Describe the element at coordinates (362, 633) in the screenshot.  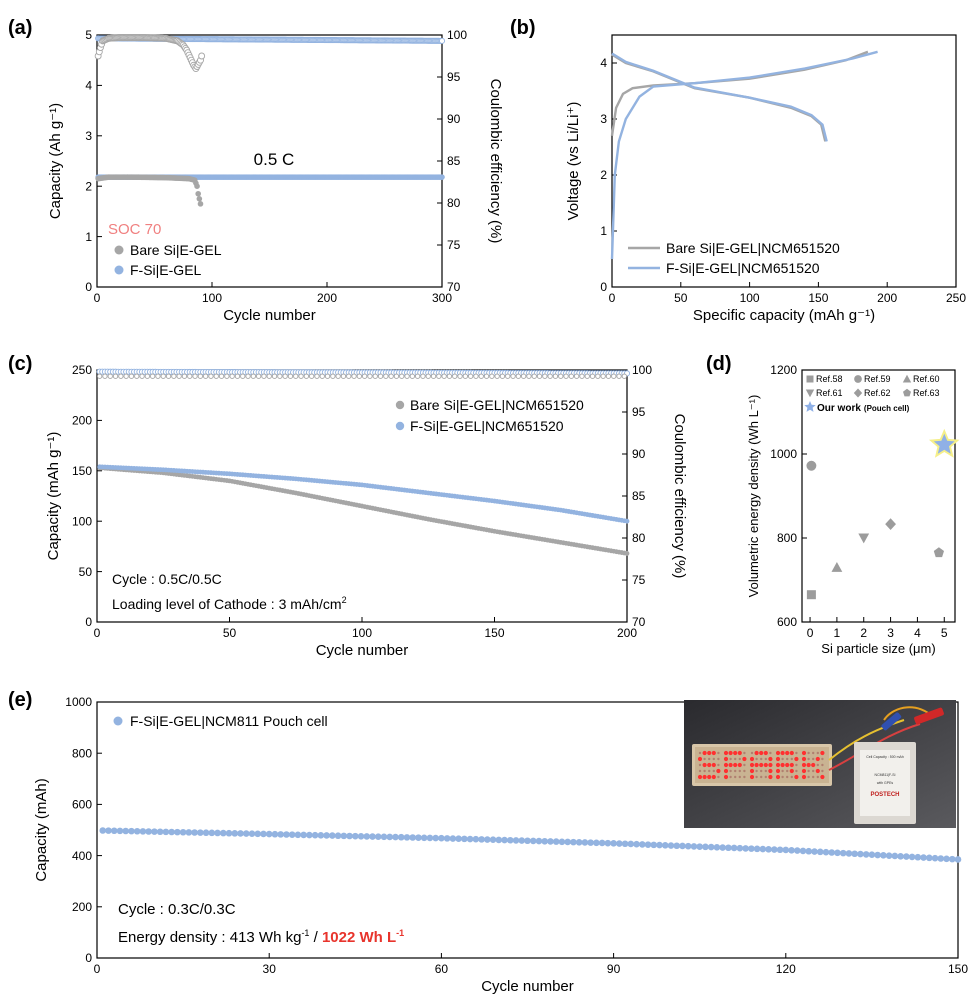
I see `x-tick-label: 100` at that location.